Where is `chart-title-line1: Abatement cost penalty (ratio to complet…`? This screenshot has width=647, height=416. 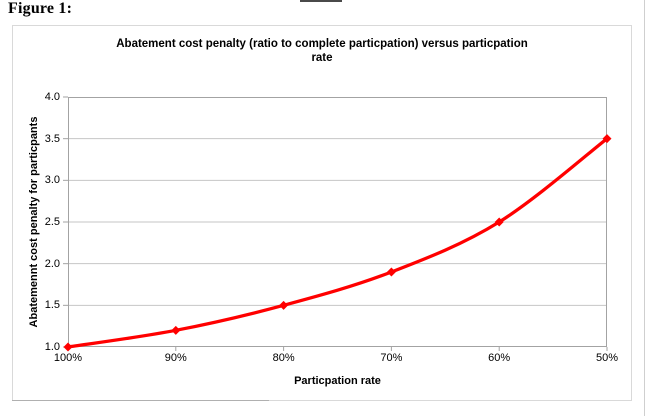 chart-title-line1: Abatement cost penalty (ratio to complet… is located at coordinates (322, 44).